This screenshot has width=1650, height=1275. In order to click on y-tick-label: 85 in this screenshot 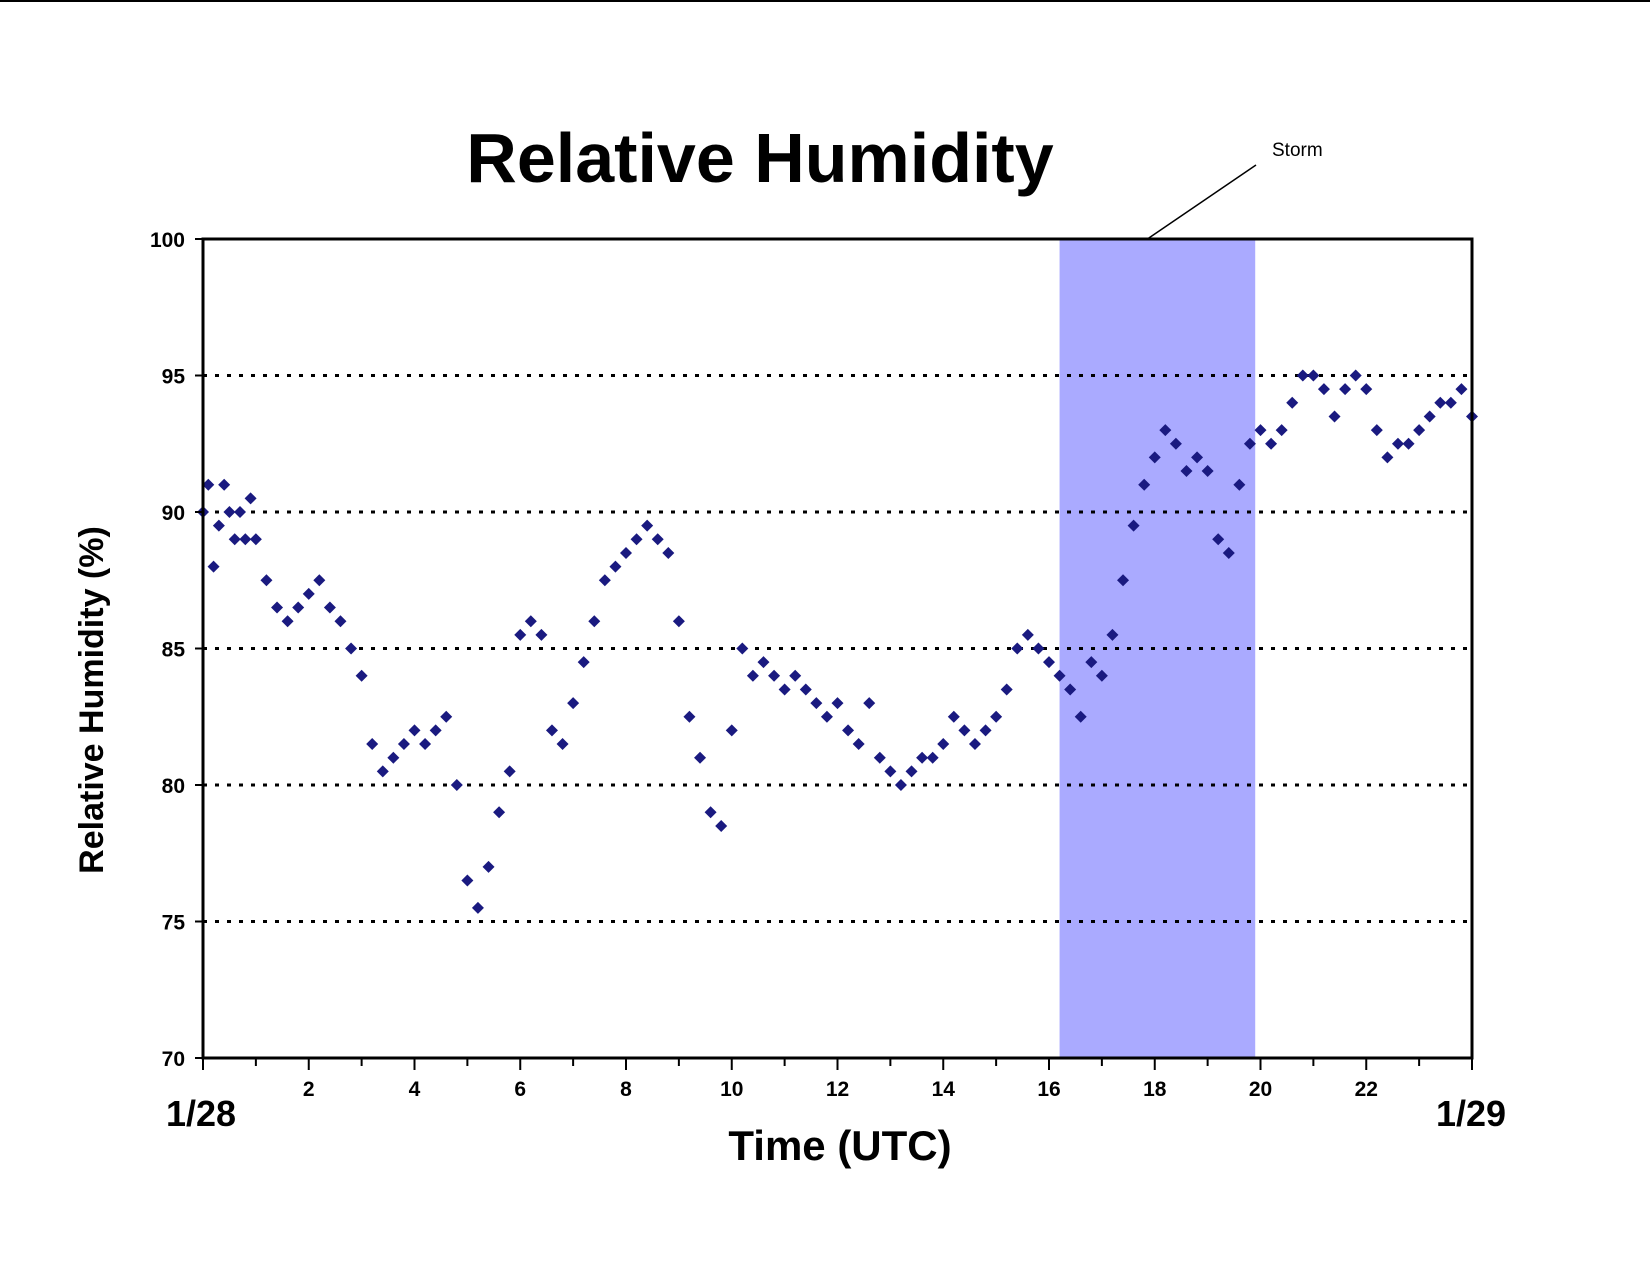, I will do `click(174, 650)`.